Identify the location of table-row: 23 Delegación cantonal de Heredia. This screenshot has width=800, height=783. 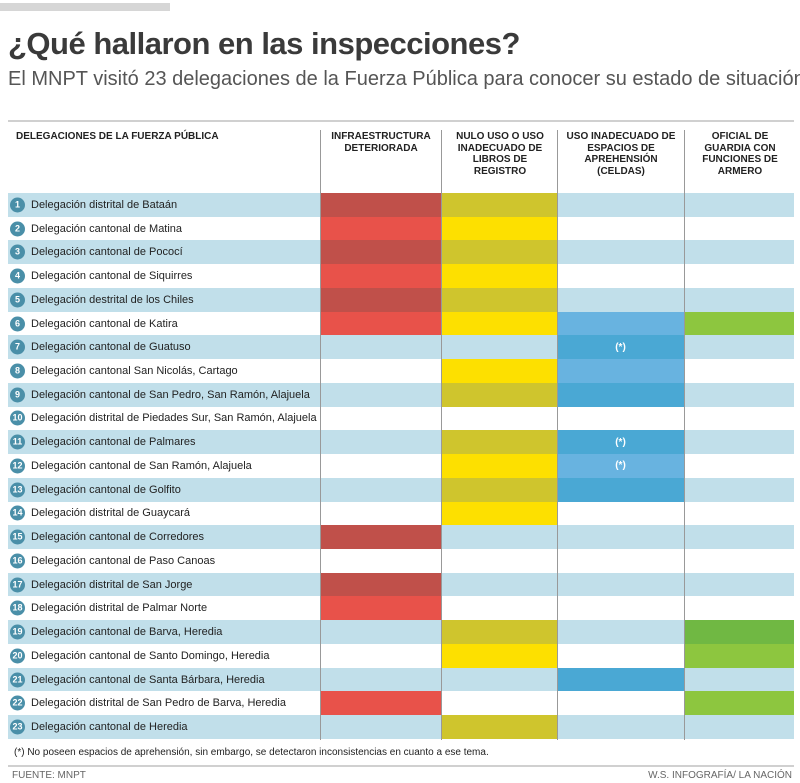
(401, 727).